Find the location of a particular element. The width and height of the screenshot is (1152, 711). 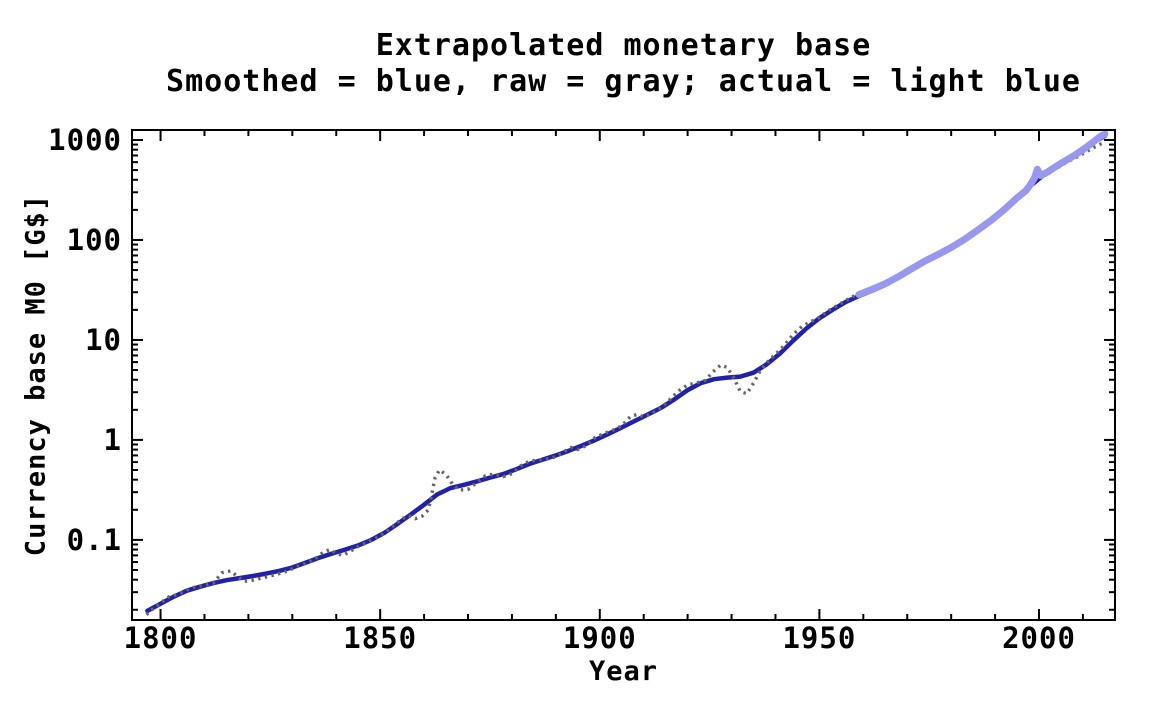

y-tick-label: 1 is located at coordinates (113, 440).